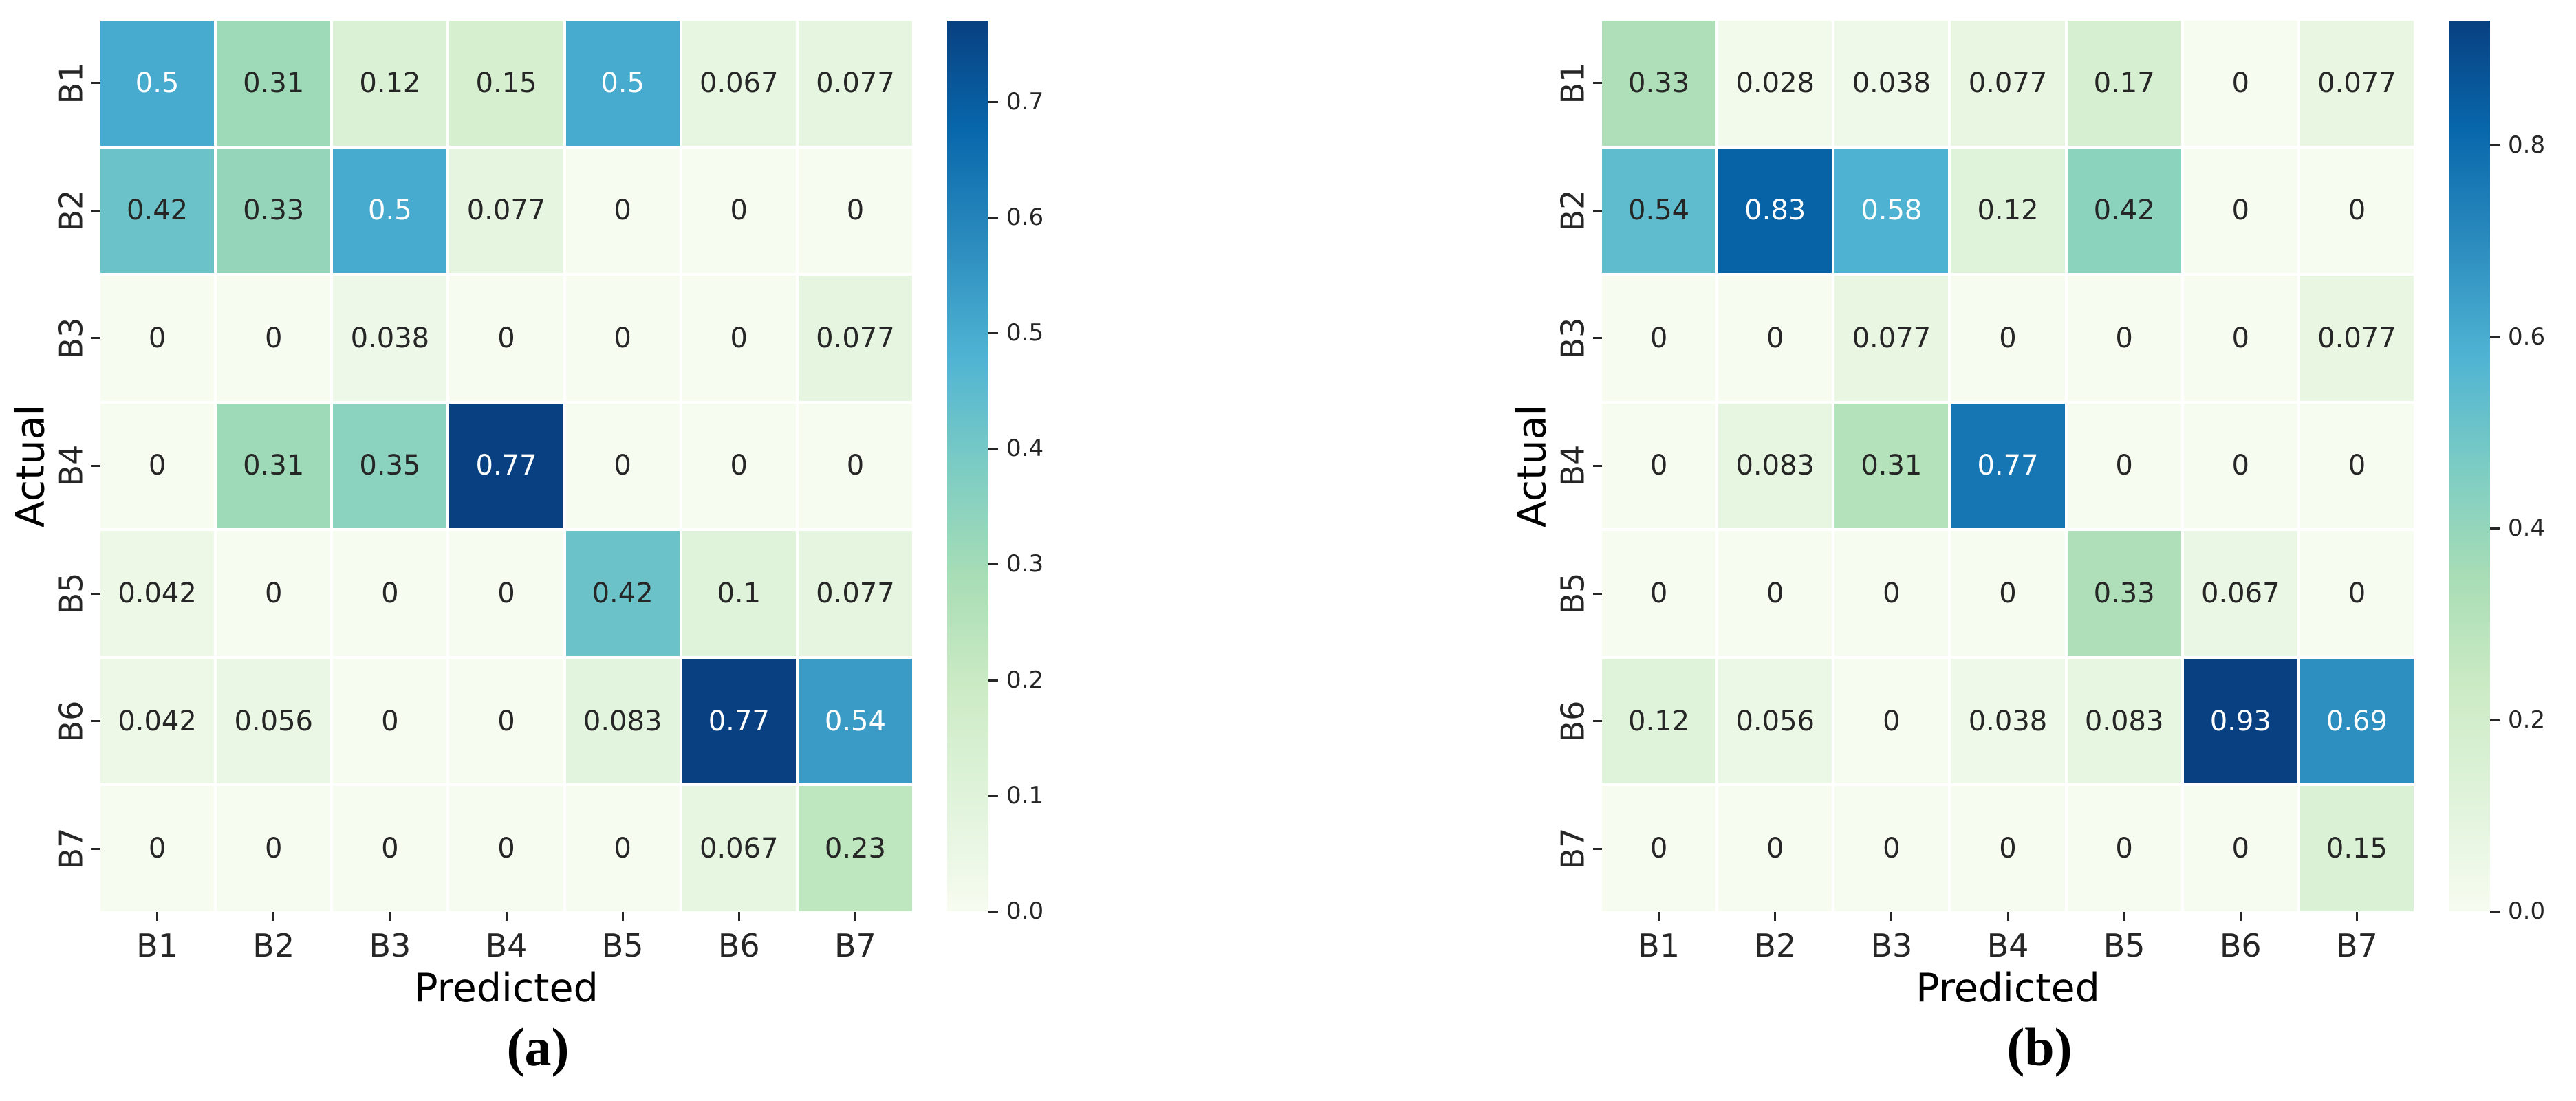  I want to click on y-tick-label-text: B4, so click(1573, 466).